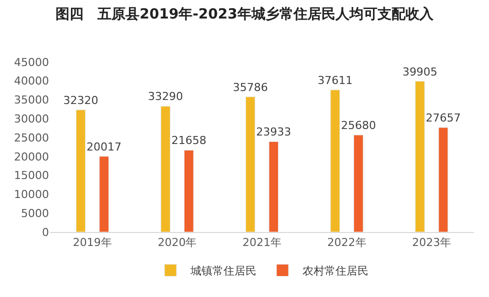 The width and height of the screenshot is (489, 297). I want to click on data-label: 39905, so click(420, 71).